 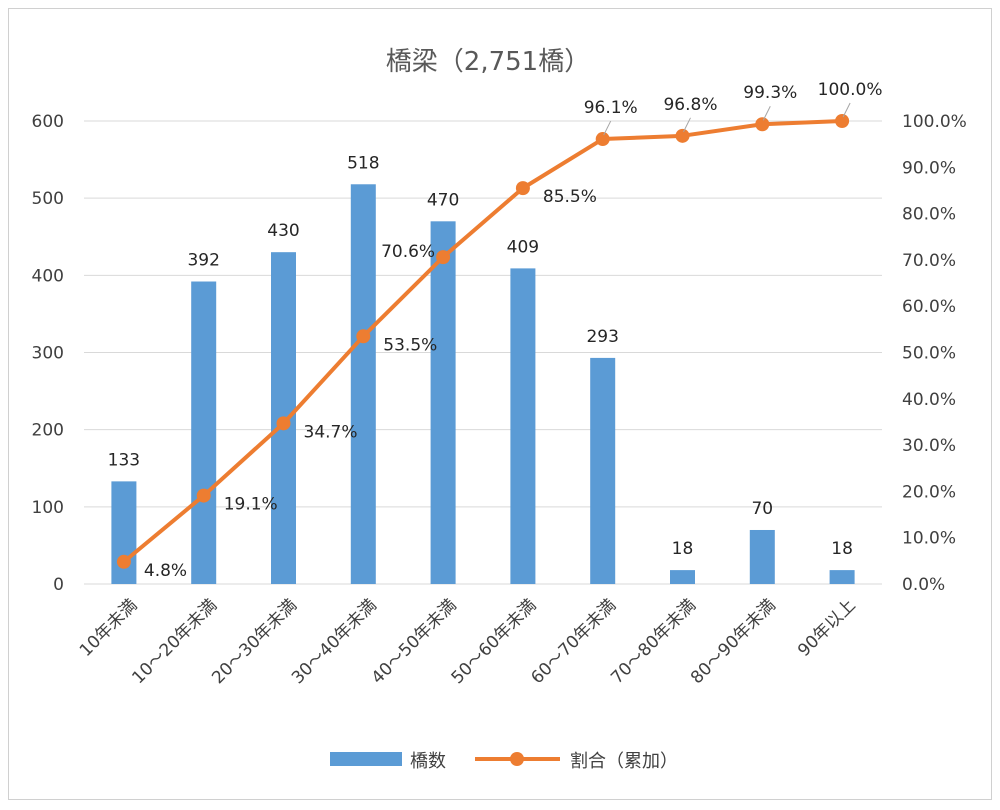 What do you see at coordinates (923, 585) in the screenshot?
I see `right-tick-label: 0.0%` at bounding box center [923, 585].